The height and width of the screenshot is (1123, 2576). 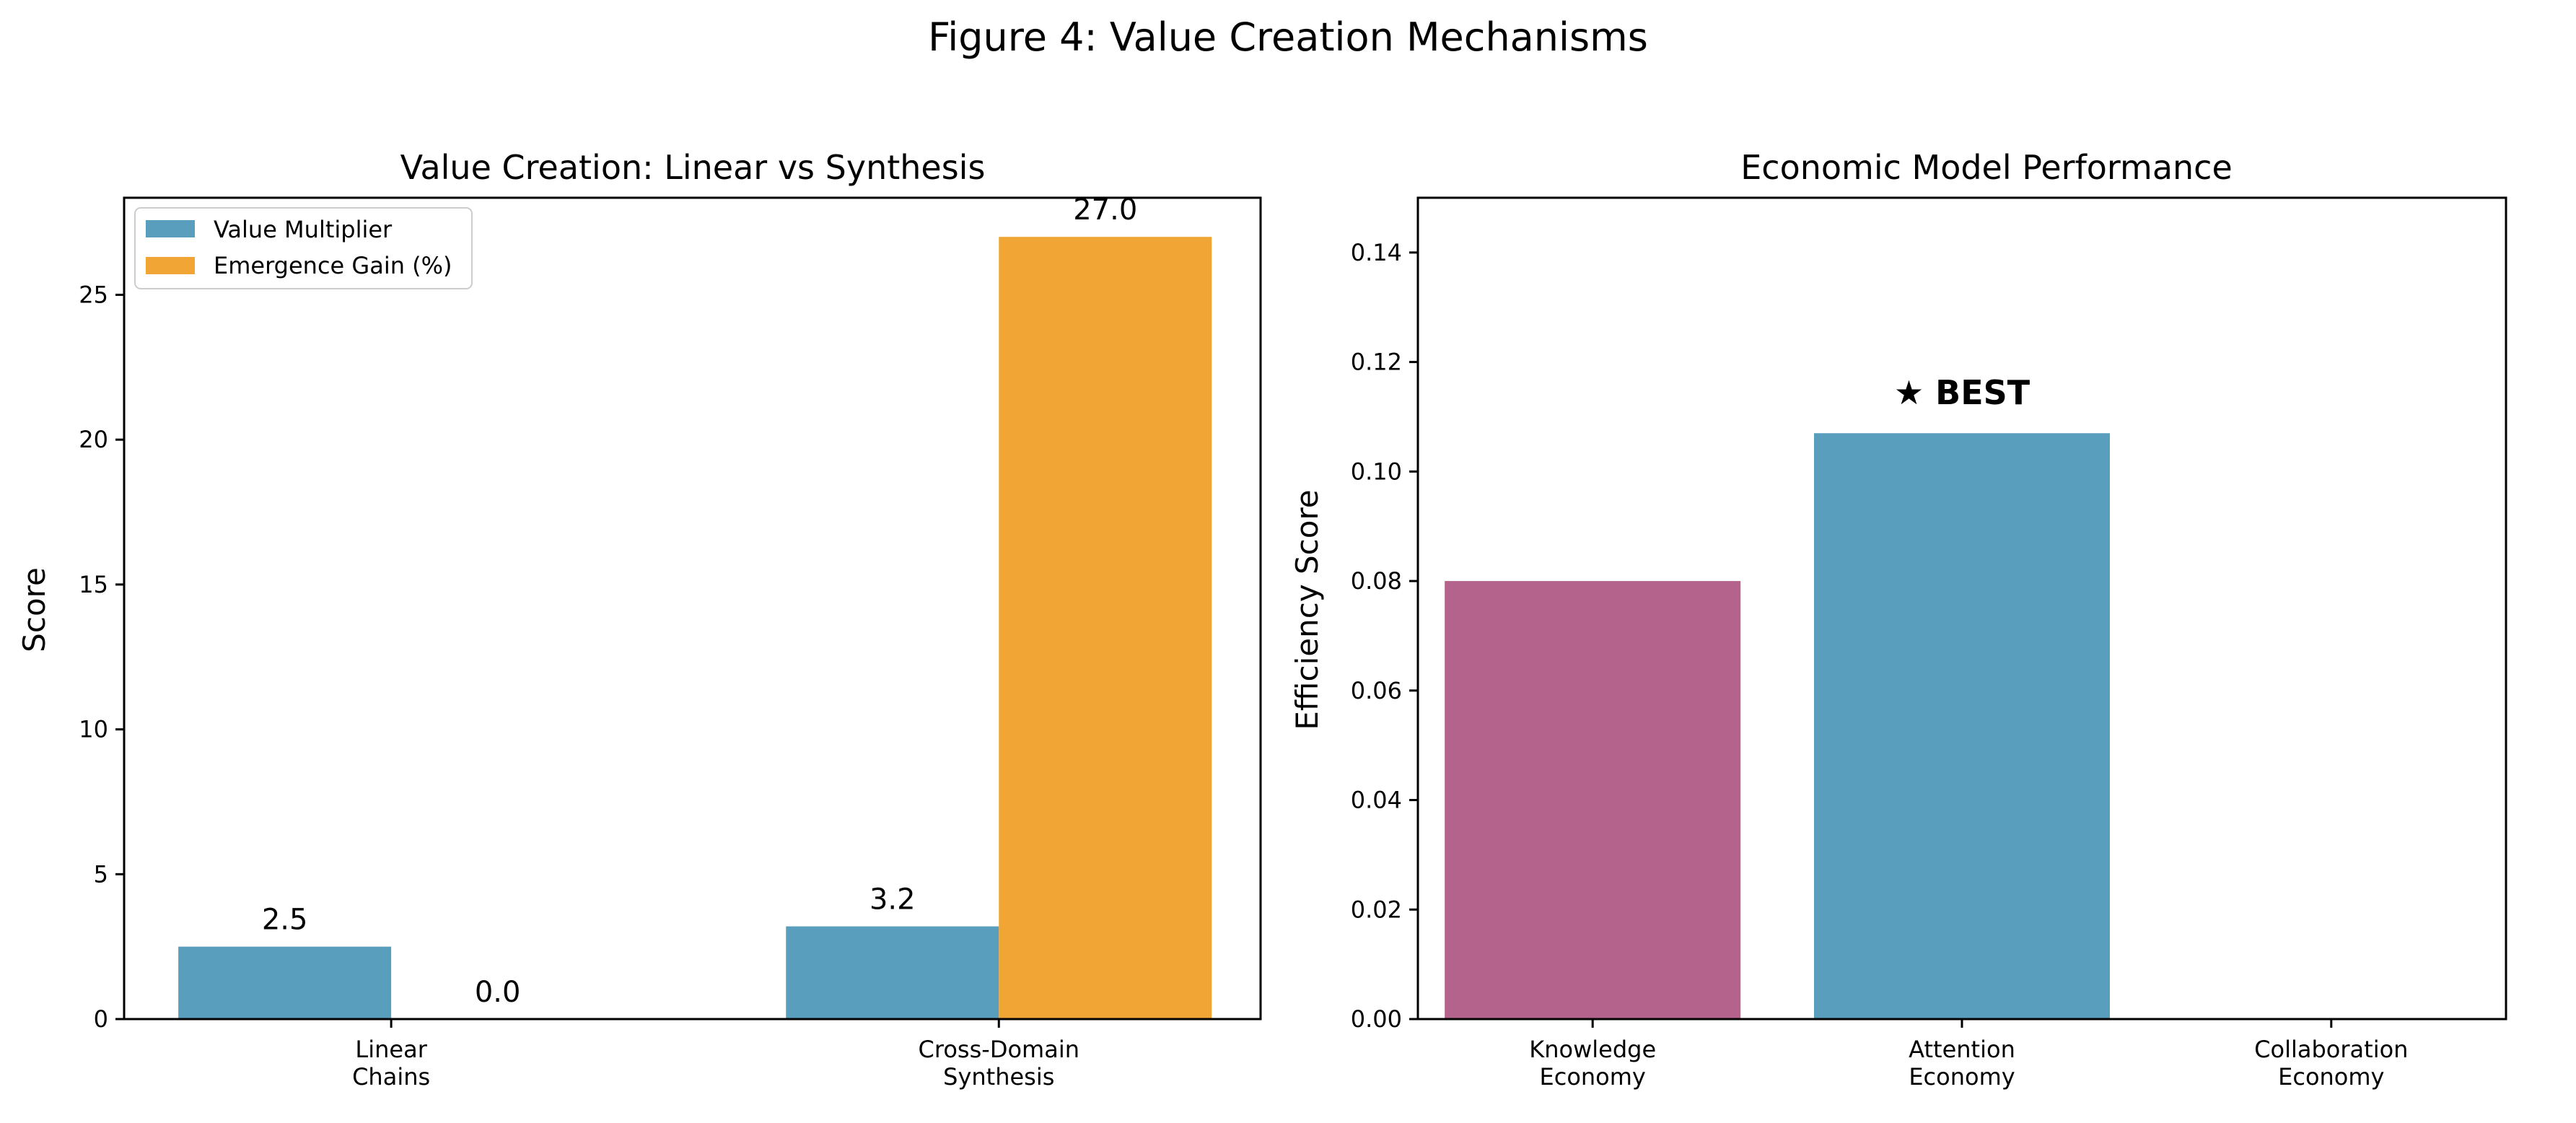 I want to click on chart-economic-model-y-axis: 0.00 0.02 0.04 0.06 0.08 0.10 0.12 0.14, so click(x=1384, y=636).